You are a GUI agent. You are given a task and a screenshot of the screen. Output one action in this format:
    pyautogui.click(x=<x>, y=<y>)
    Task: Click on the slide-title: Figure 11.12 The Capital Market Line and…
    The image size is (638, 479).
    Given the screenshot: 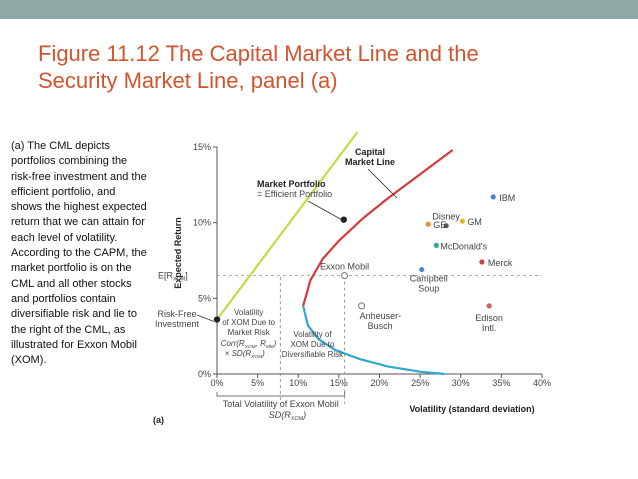 What is the action you would take?
    pyautogui.click(x=328, y=67)
    